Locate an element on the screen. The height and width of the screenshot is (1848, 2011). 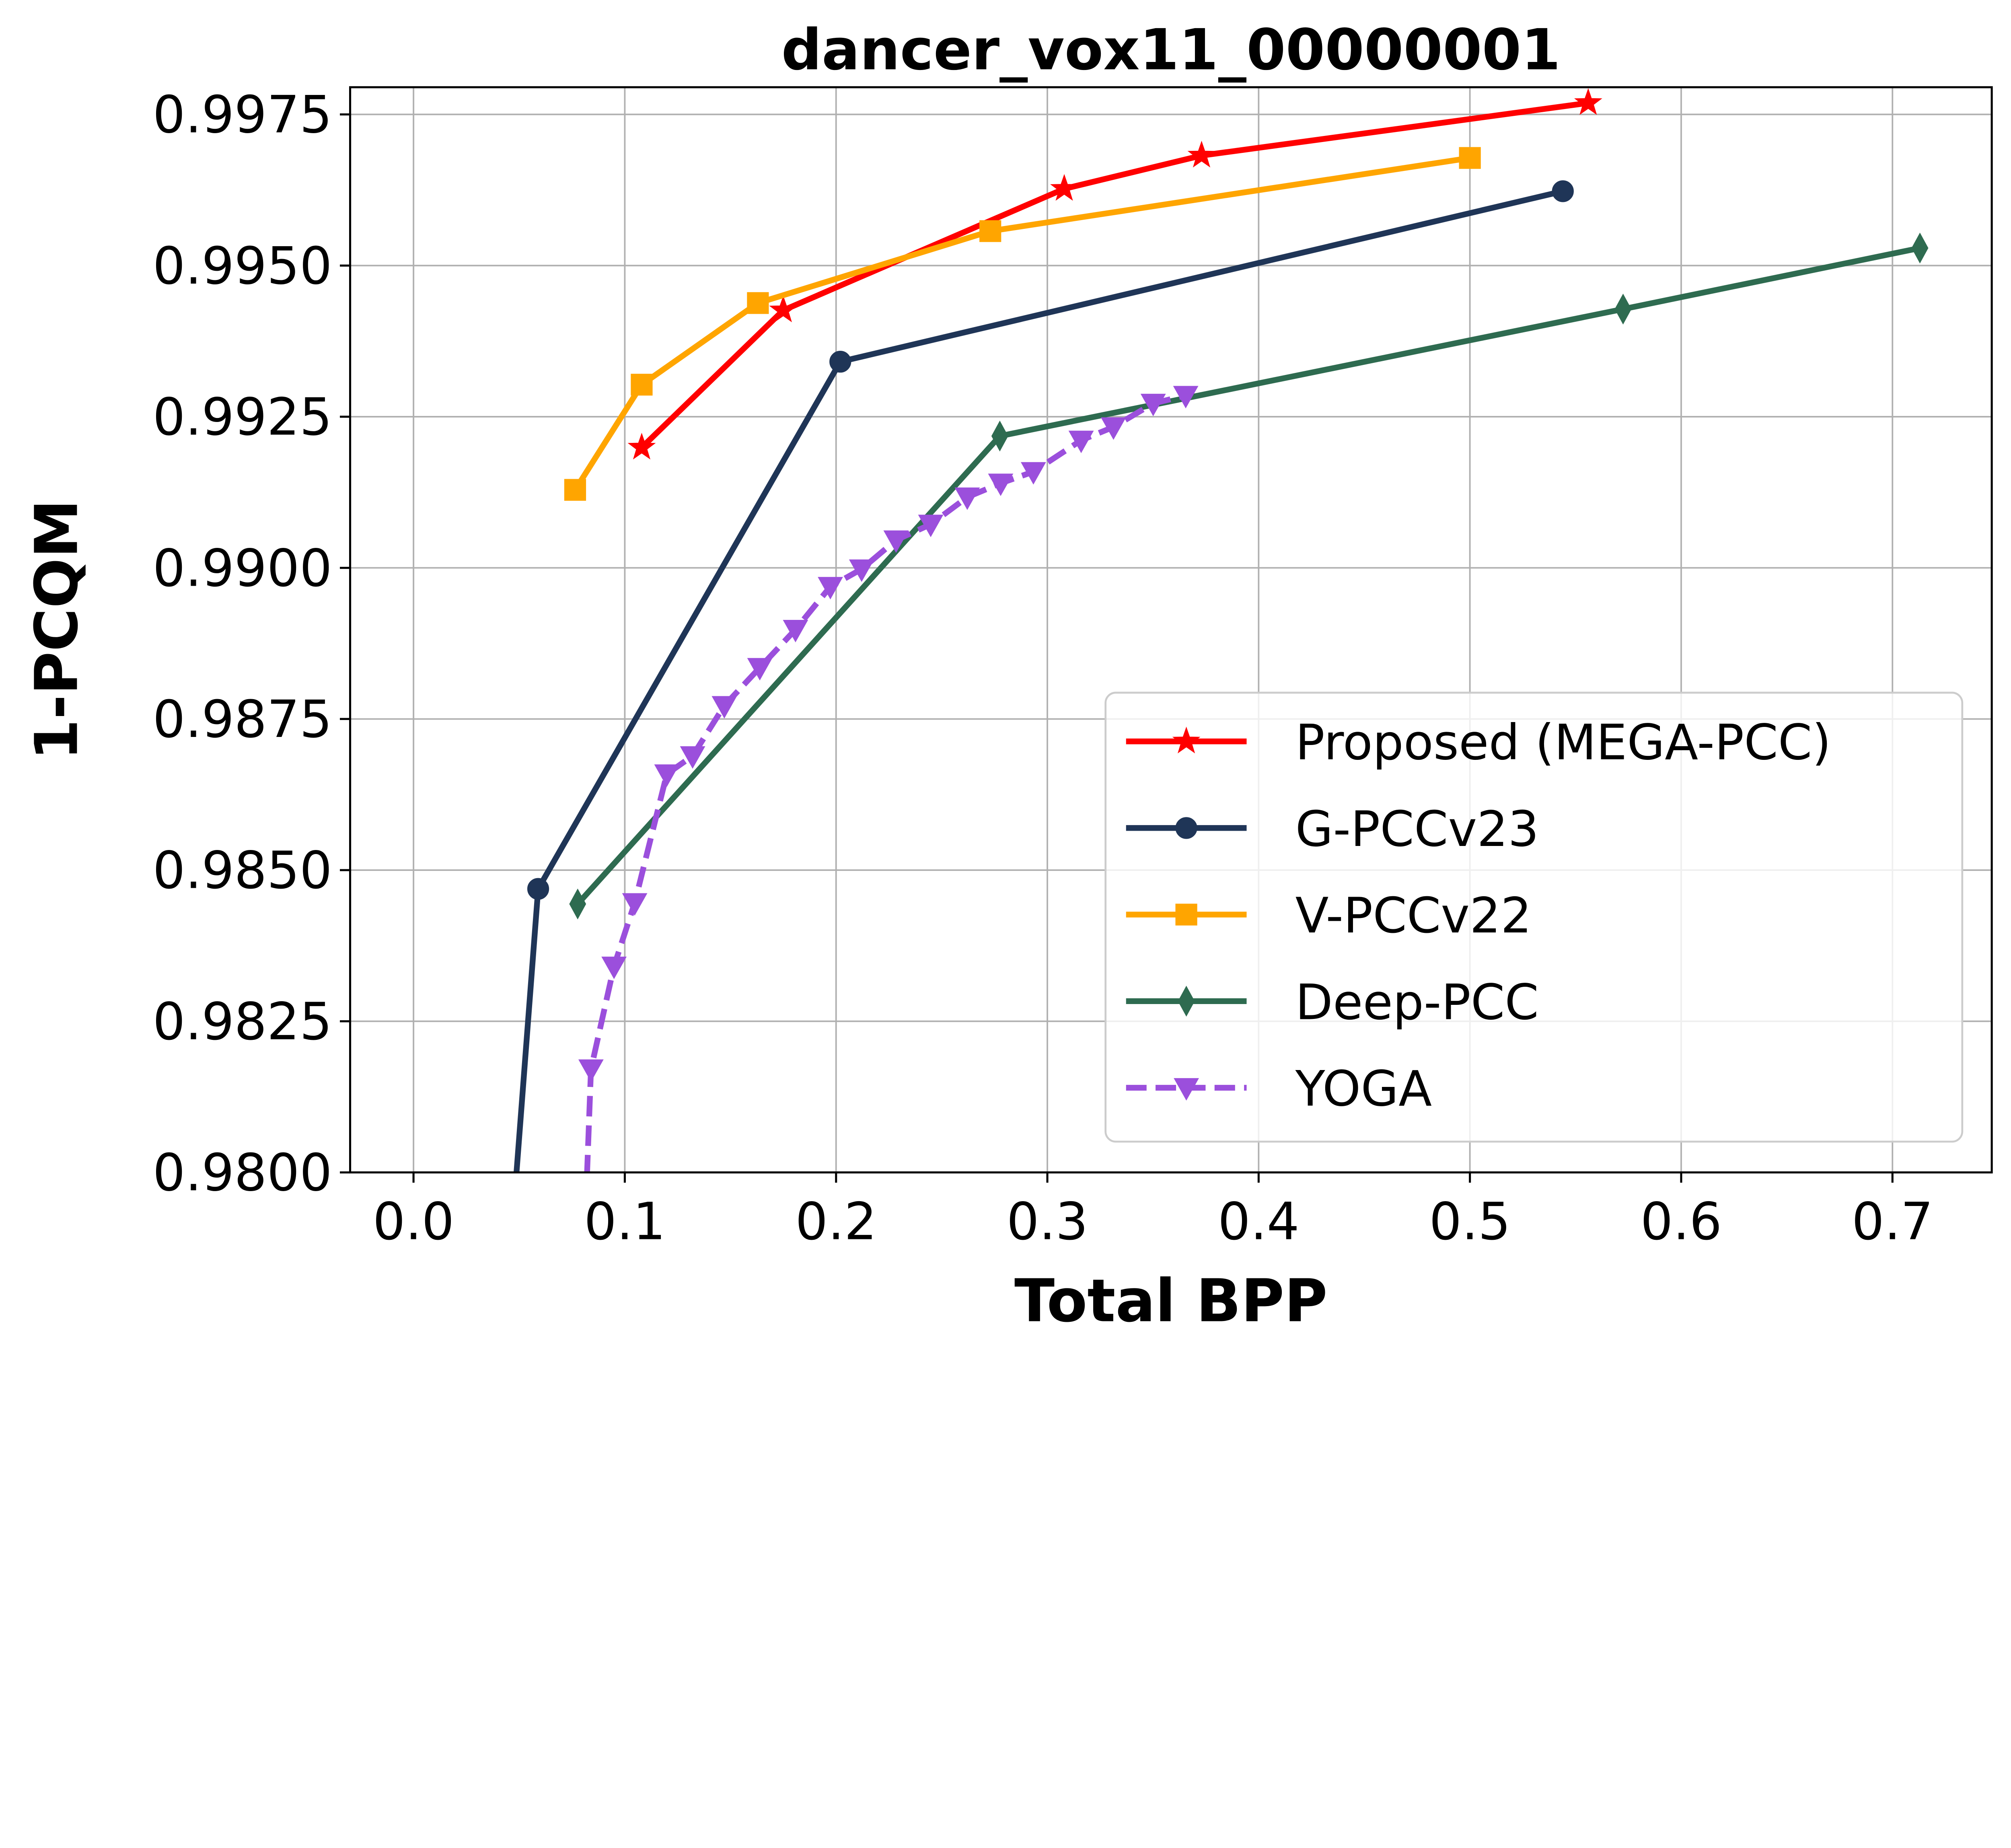
series-v-pccv22 is located at coordinates (1022, 324).